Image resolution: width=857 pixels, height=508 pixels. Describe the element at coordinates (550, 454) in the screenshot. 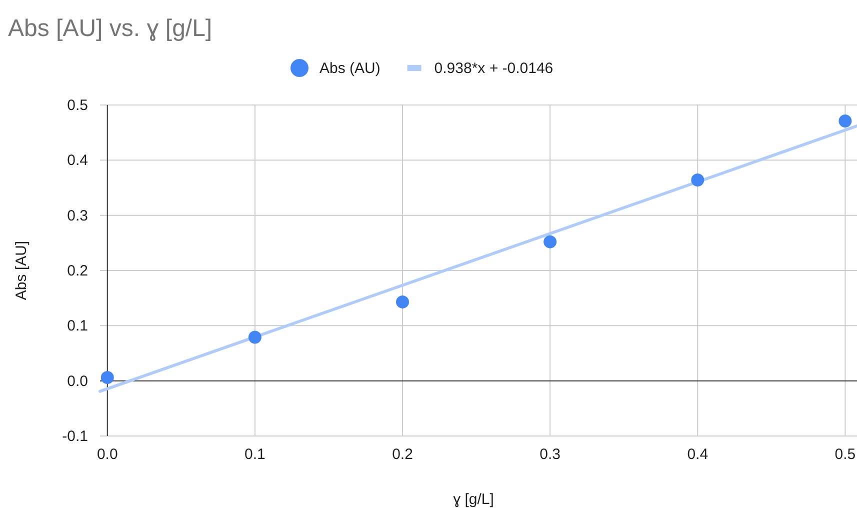

I see `x-tick-label: 0.3` at that location.